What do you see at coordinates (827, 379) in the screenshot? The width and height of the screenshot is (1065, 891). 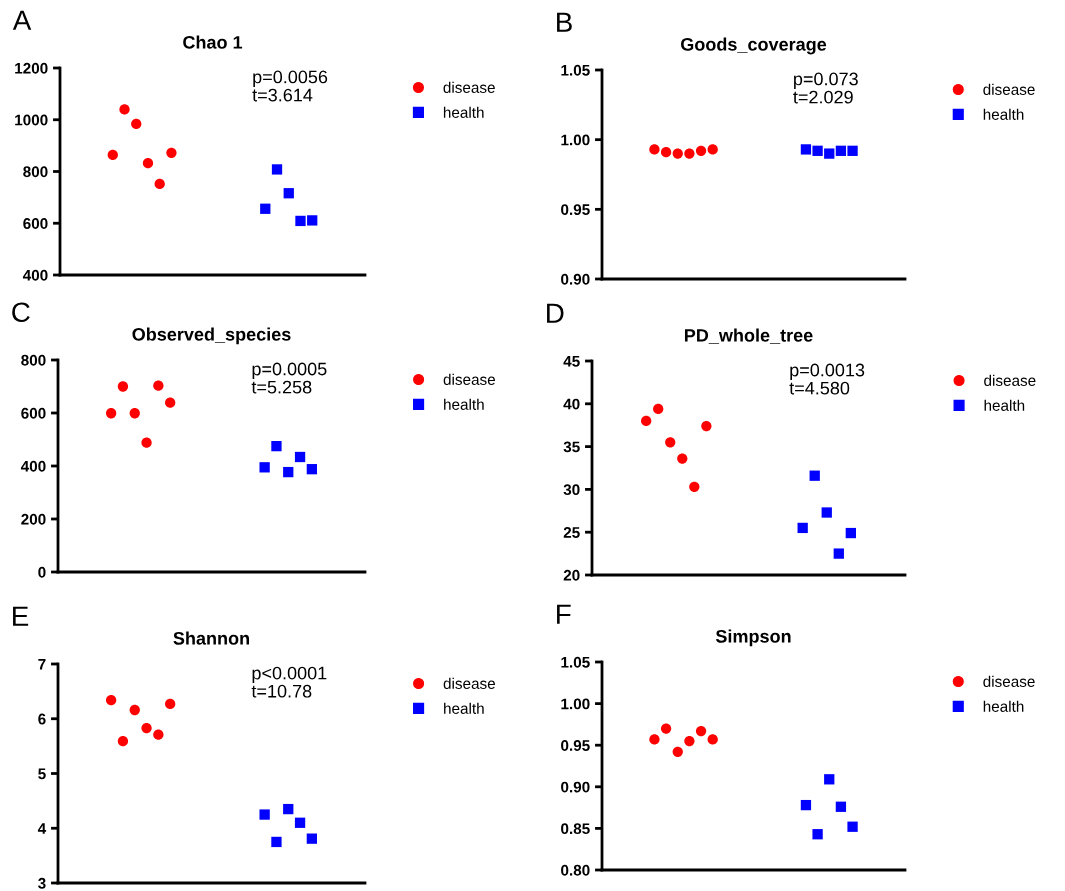 I see `annotation: p=0.0013 t=4.580` at bounding box center [827, 379].